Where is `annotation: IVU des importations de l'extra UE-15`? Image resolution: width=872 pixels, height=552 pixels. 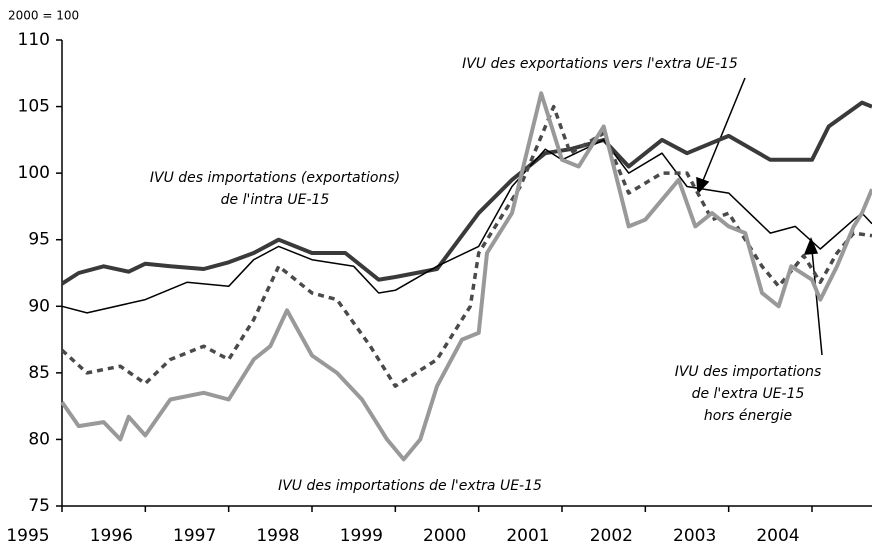
annotation: IVU des importations de l'extra UE-15 is located at coordinates (410, 486).